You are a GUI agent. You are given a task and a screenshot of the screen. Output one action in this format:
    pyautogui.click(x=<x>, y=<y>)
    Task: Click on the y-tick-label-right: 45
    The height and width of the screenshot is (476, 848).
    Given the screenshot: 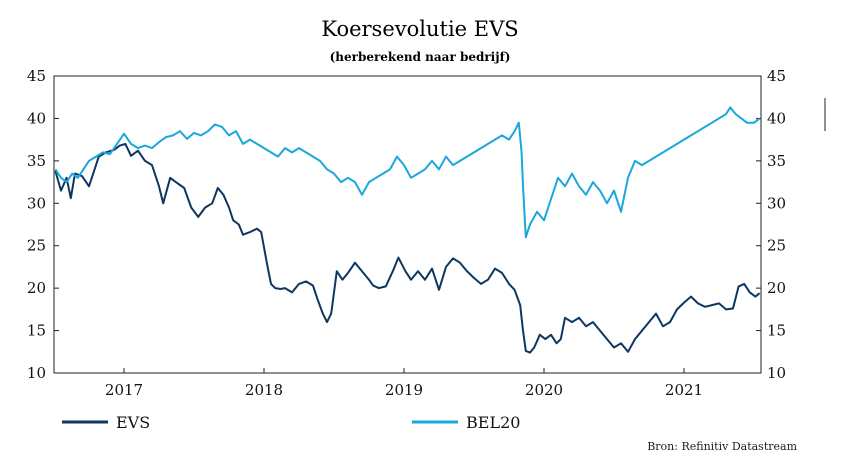 What is the action you would take?
    pyautogui.click(x=776, y=76)
    